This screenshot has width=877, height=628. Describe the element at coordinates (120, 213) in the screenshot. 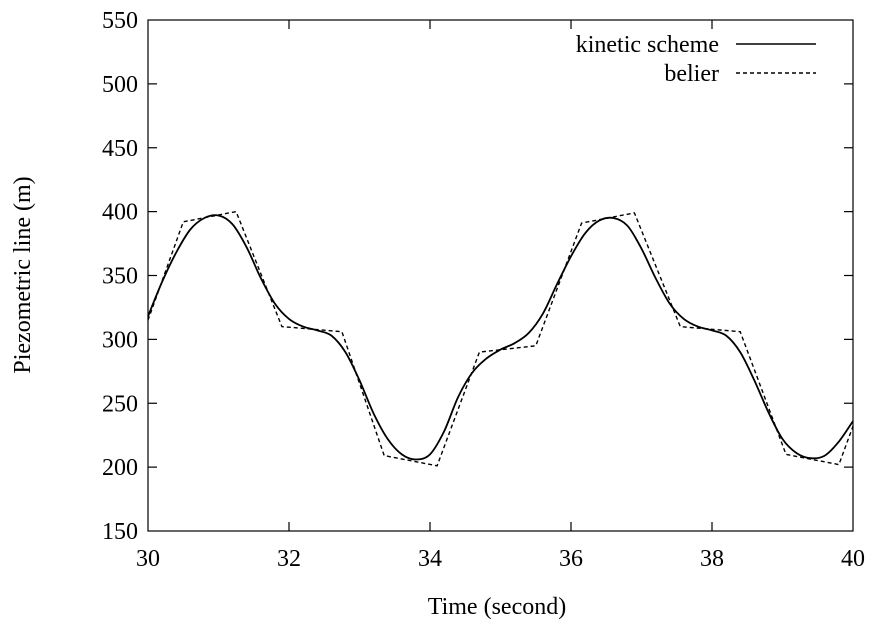

I see `y-tick-label: 400` at that location.